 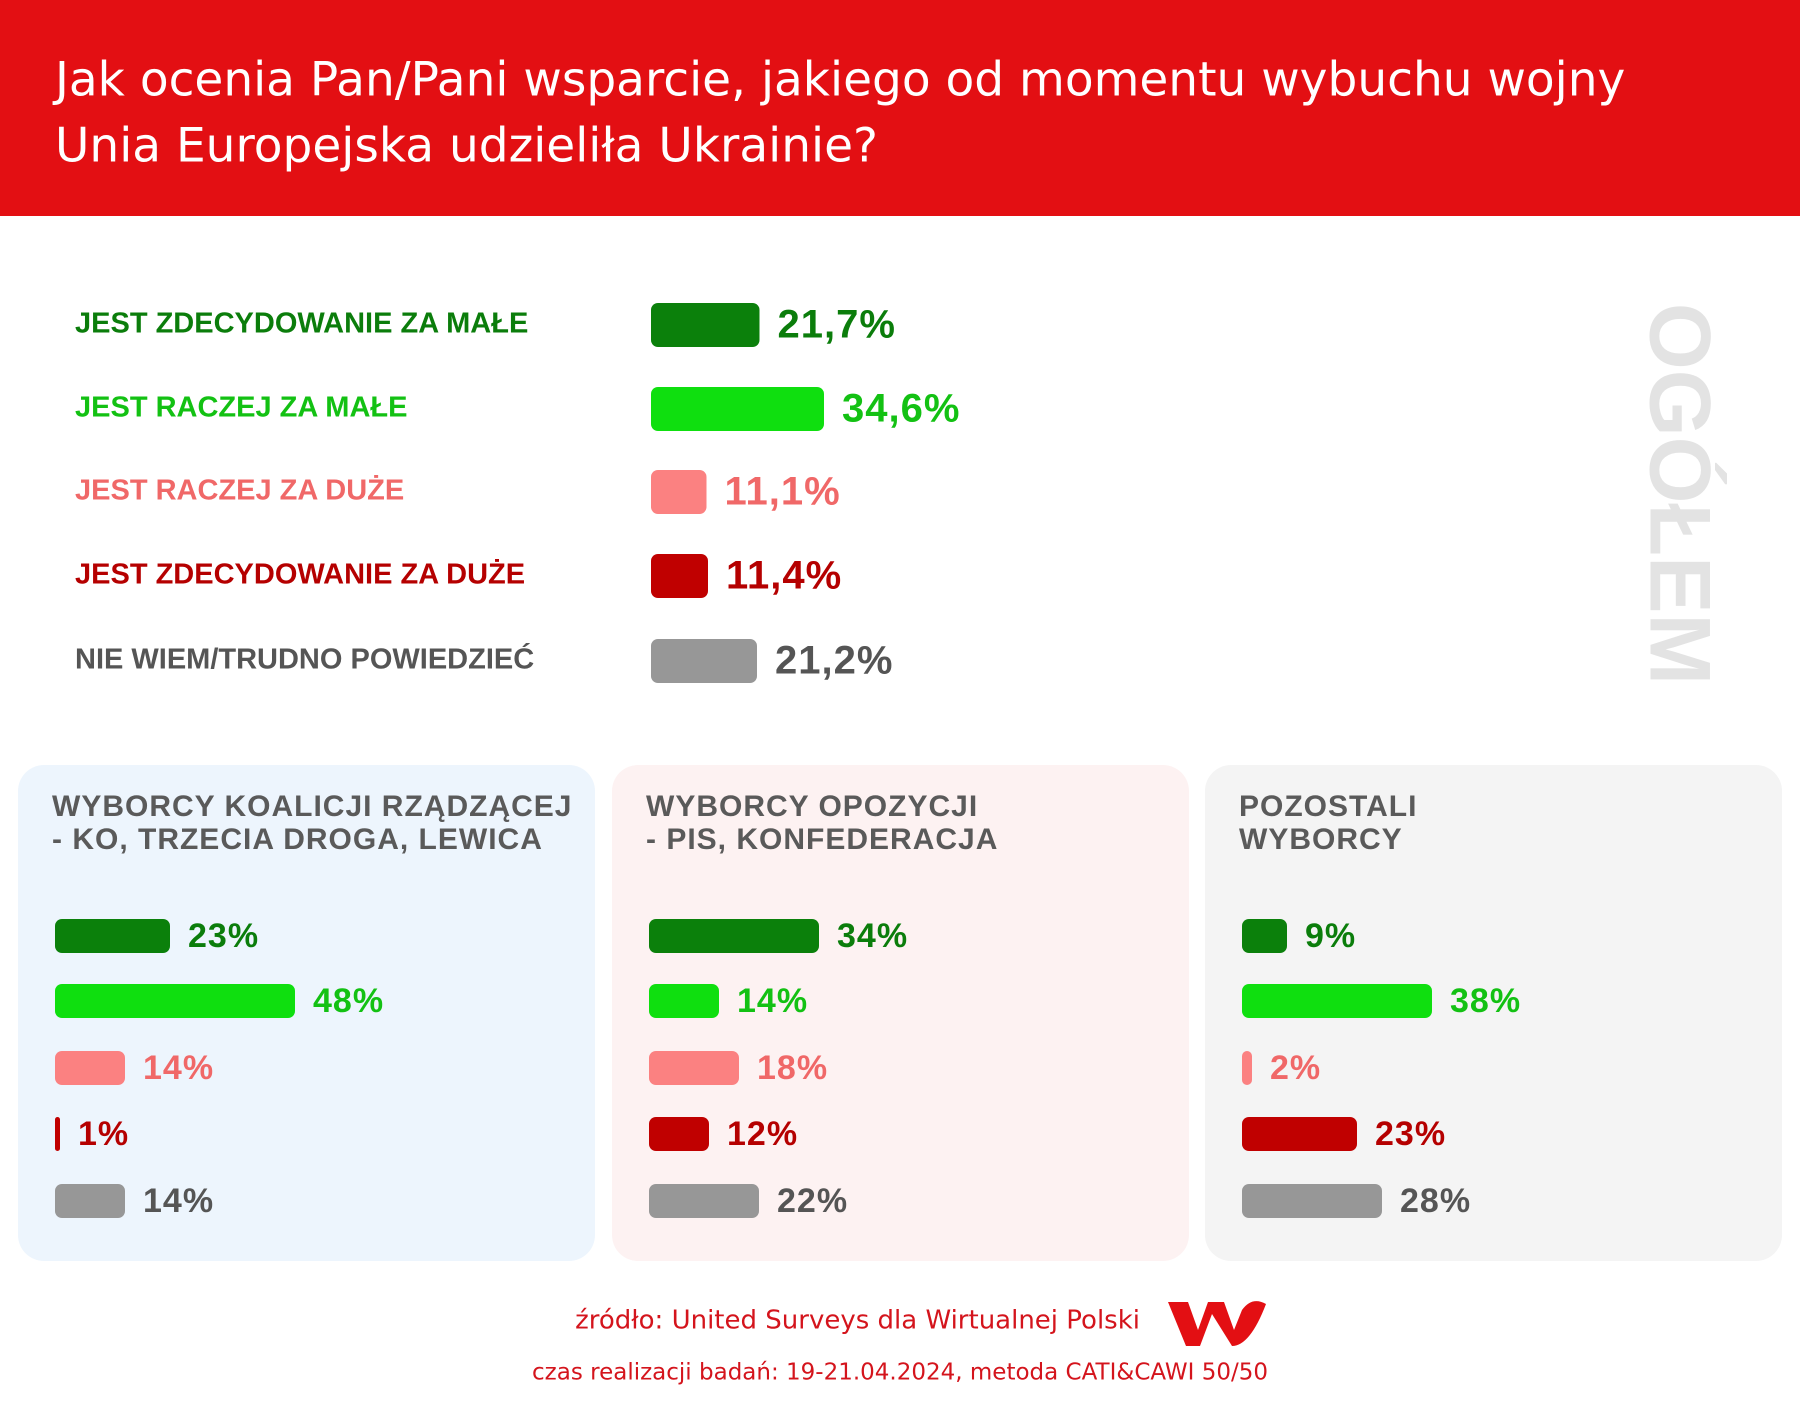 I want to click on value-label: 21,2%, so click(x=834, y=661).